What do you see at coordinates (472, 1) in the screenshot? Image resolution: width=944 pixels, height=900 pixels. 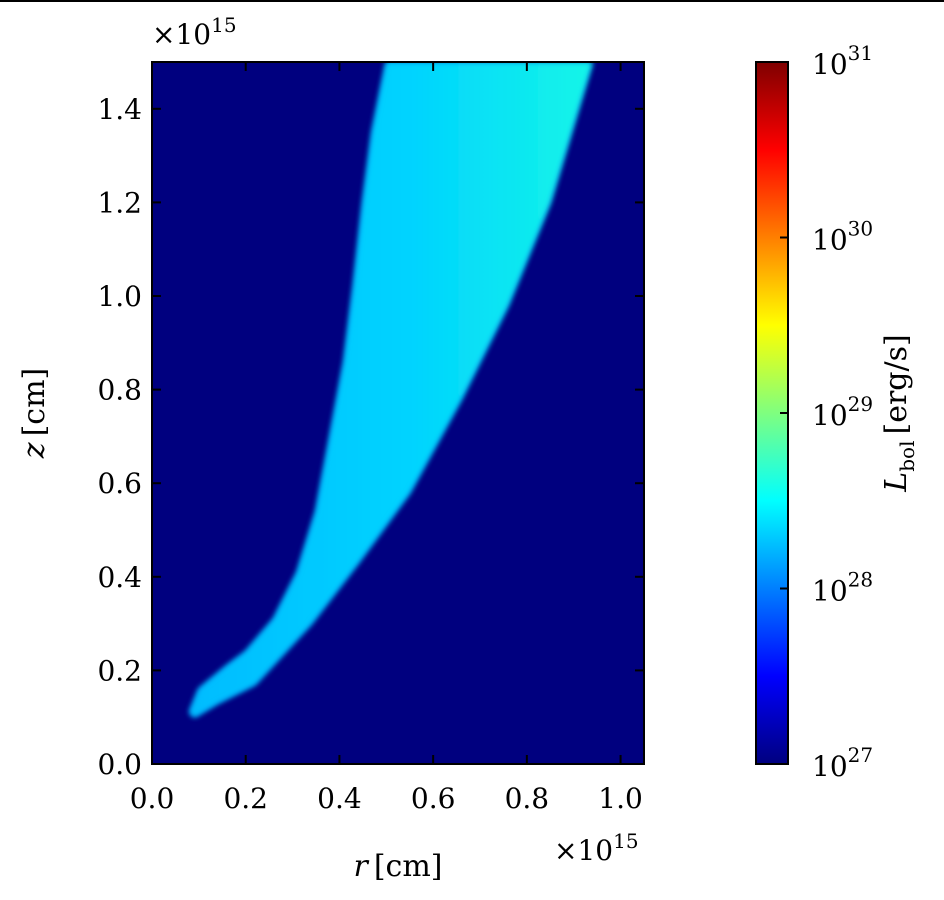 I see `top-rule` at bounding box center [472, 1].